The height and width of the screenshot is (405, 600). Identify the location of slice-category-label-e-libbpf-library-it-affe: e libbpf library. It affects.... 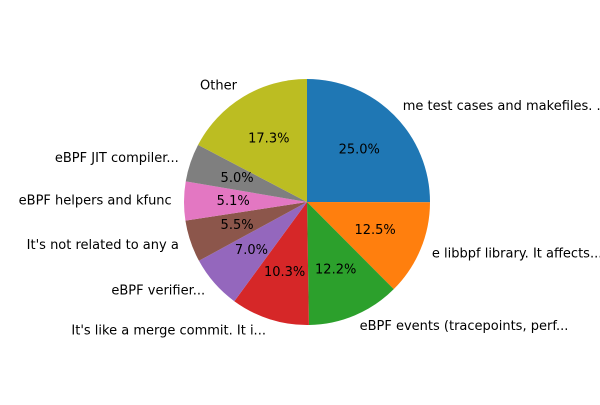
(516, 254).